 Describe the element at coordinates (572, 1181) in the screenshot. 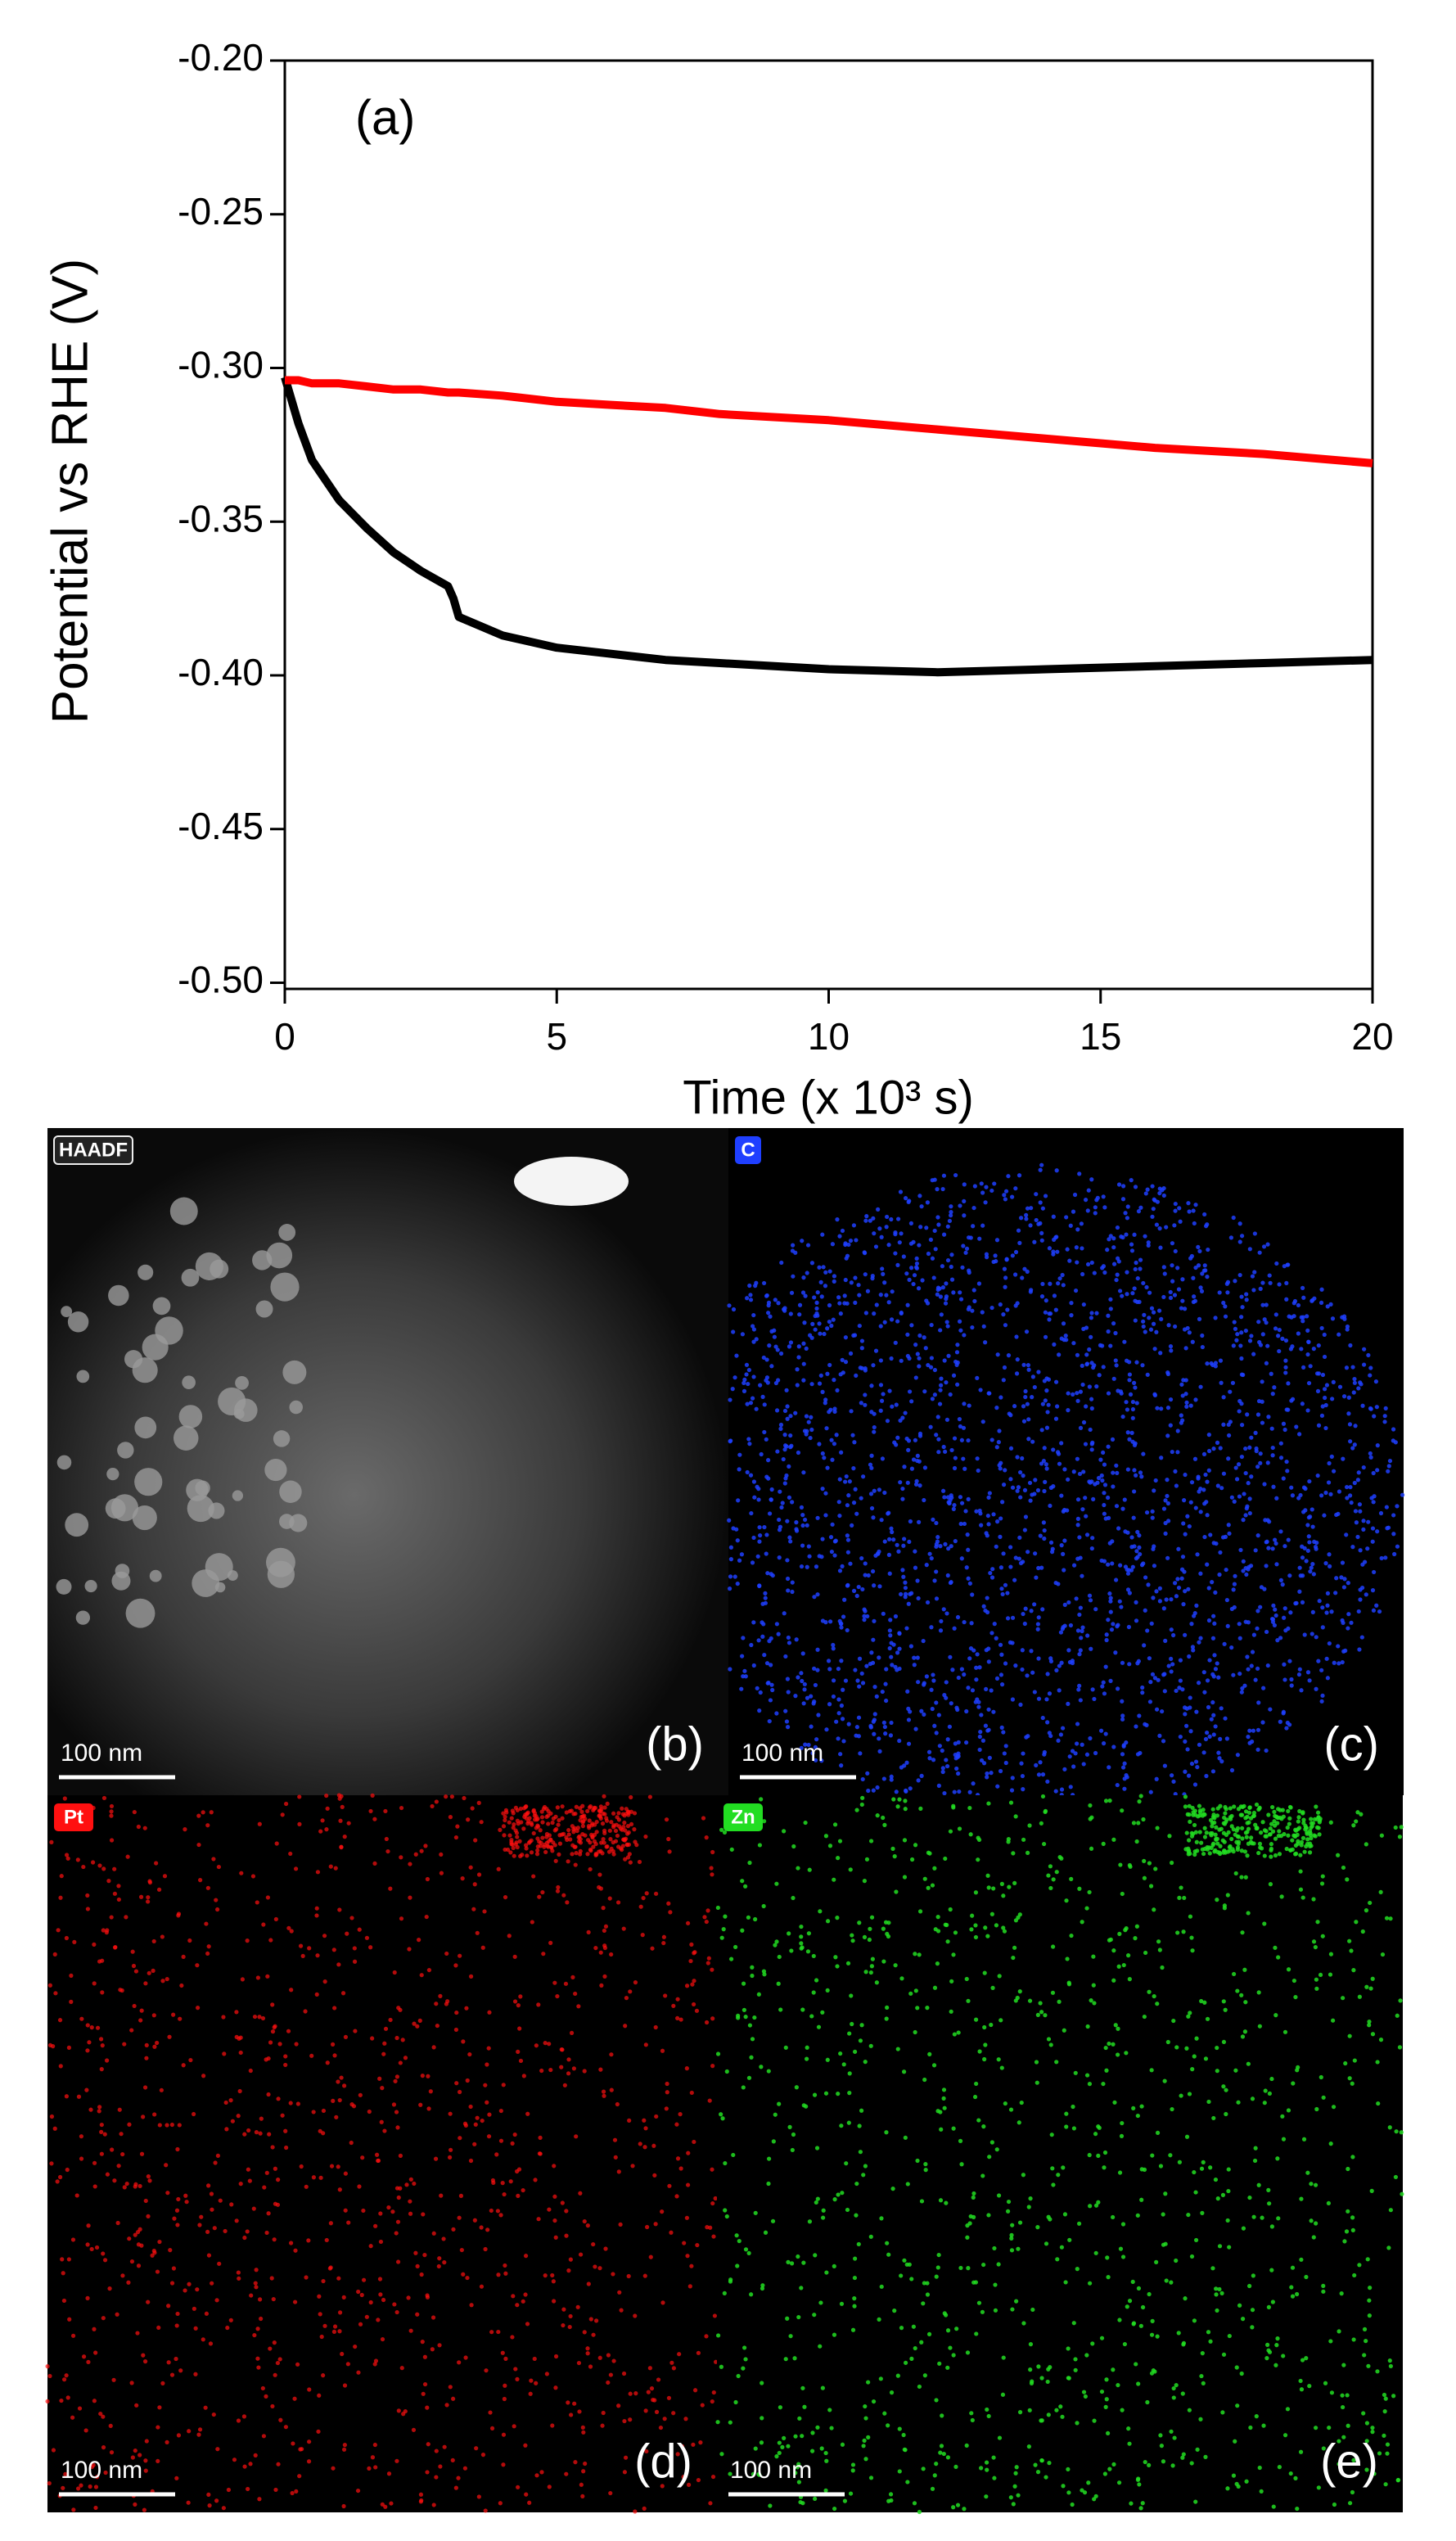

I see `particle` at that location.